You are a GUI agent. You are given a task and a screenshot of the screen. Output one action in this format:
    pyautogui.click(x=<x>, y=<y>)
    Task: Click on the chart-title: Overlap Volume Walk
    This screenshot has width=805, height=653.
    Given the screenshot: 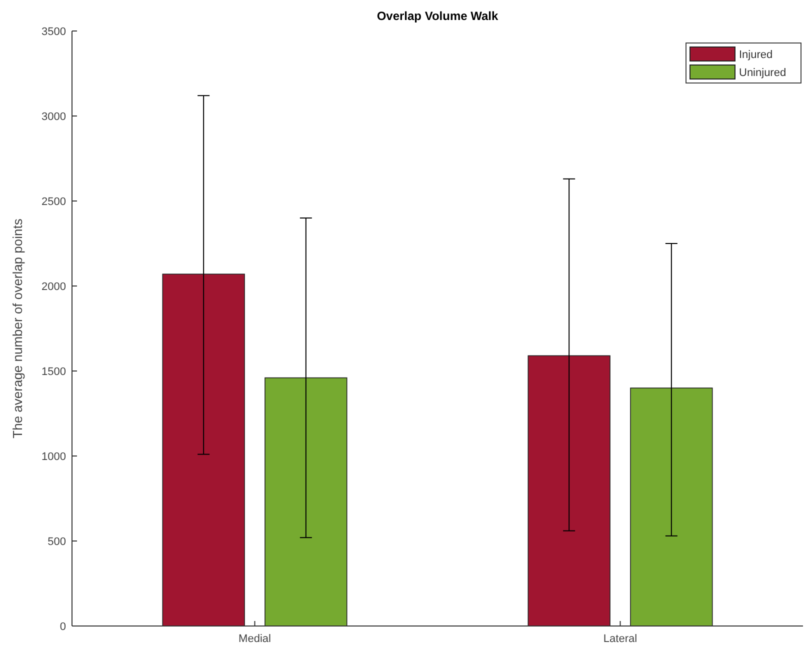 What is the action you would take?
    pyautogui.click(x=437, y=16)
    